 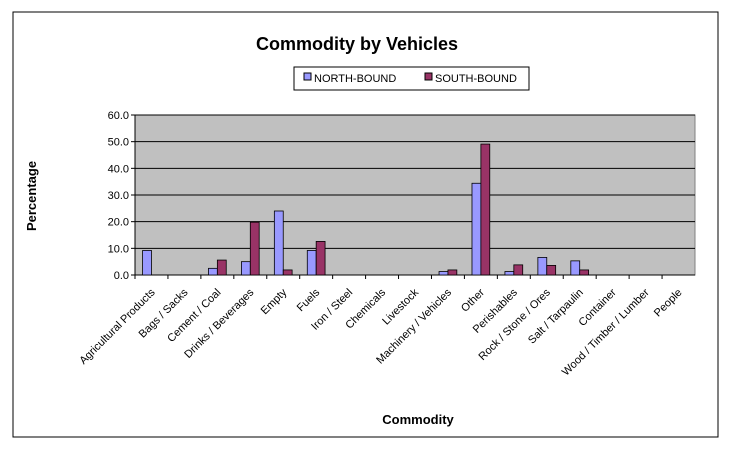 What do you see at coordinates (118, 223) in the screenshot?
I see `y-tick-label: 20.0` at bounding box center [118, 223].